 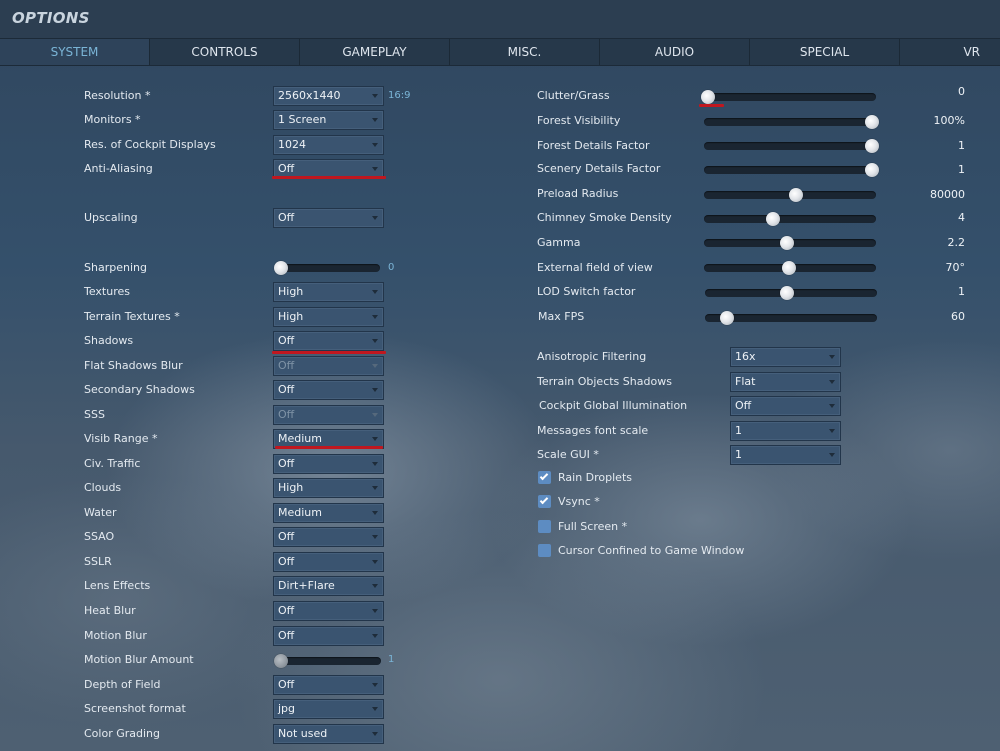 I want to click on lens-effects-dropdown: Dirt+Flare, so click(x=328, y=586).